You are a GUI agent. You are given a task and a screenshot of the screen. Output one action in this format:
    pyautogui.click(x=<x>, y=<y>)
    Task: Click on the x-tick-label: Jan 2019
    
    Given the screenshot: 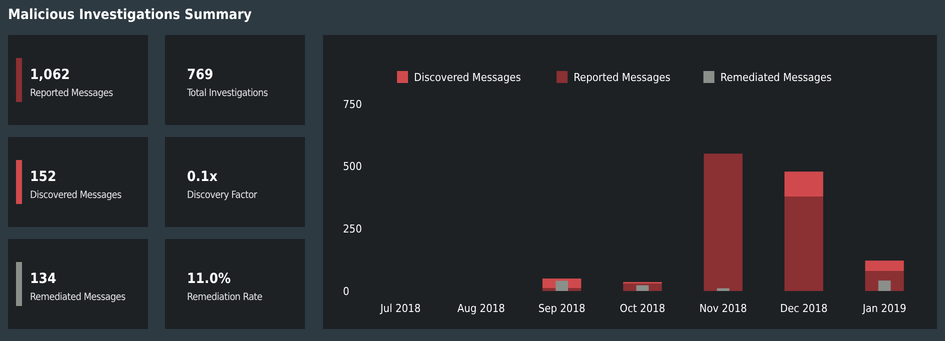 What is the action you would take?
    pyautogui.click(x=884, y=308)
    